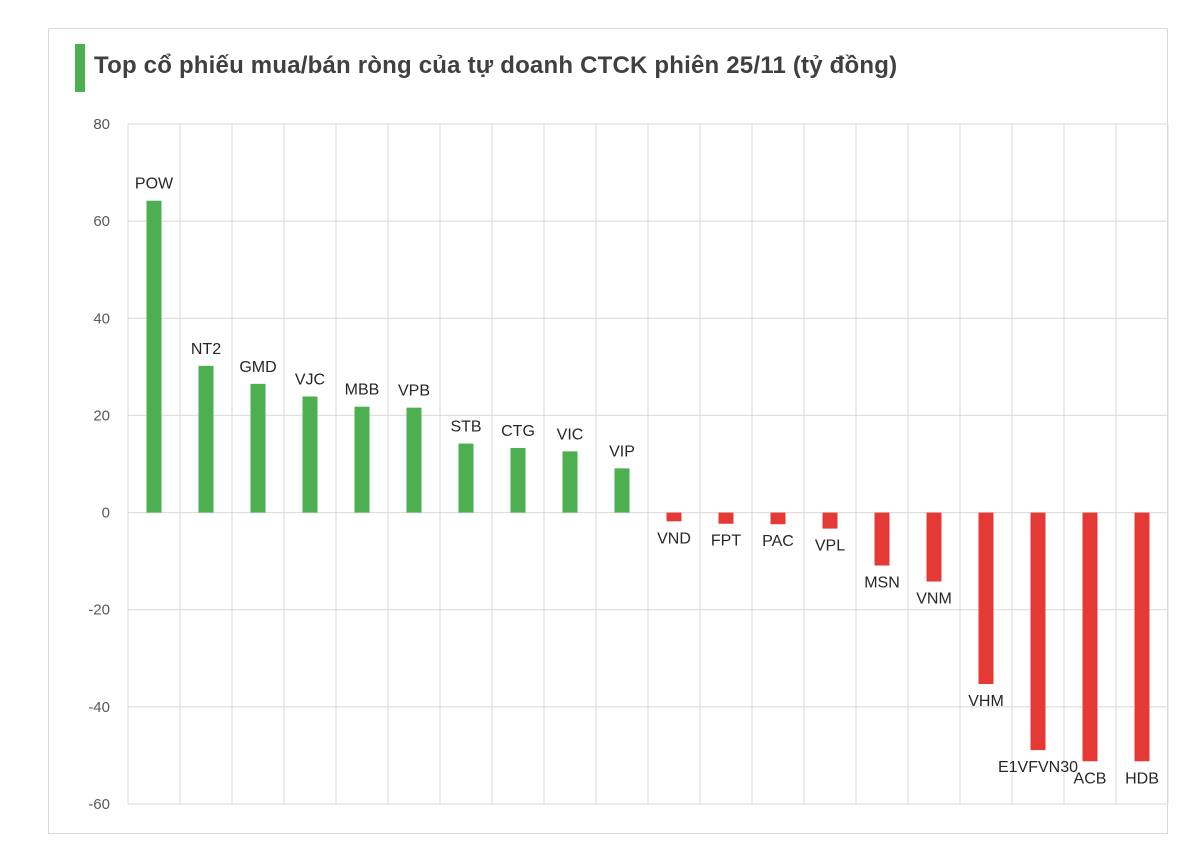 Image resolution: width=1200 pixels, height=849 pixels. Describe the element at coordinates (465, 427) in the screenshot. I see `bar-label: STB` at that location.